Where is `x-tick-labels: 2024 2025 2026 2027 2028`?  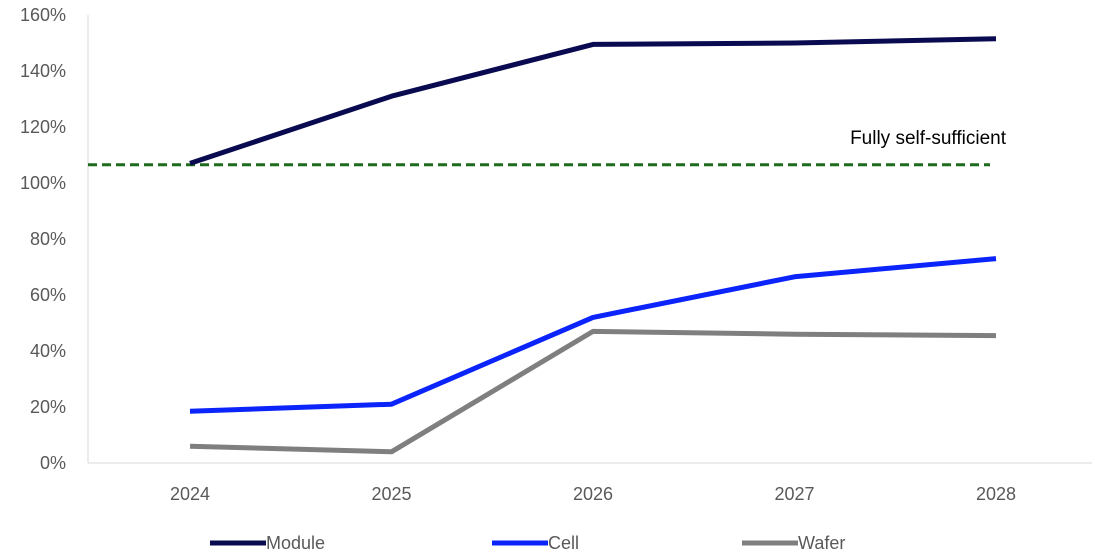
x-tick-labels: 2024 2025 2026 2027 2028 is located at coordinates (593, 494).